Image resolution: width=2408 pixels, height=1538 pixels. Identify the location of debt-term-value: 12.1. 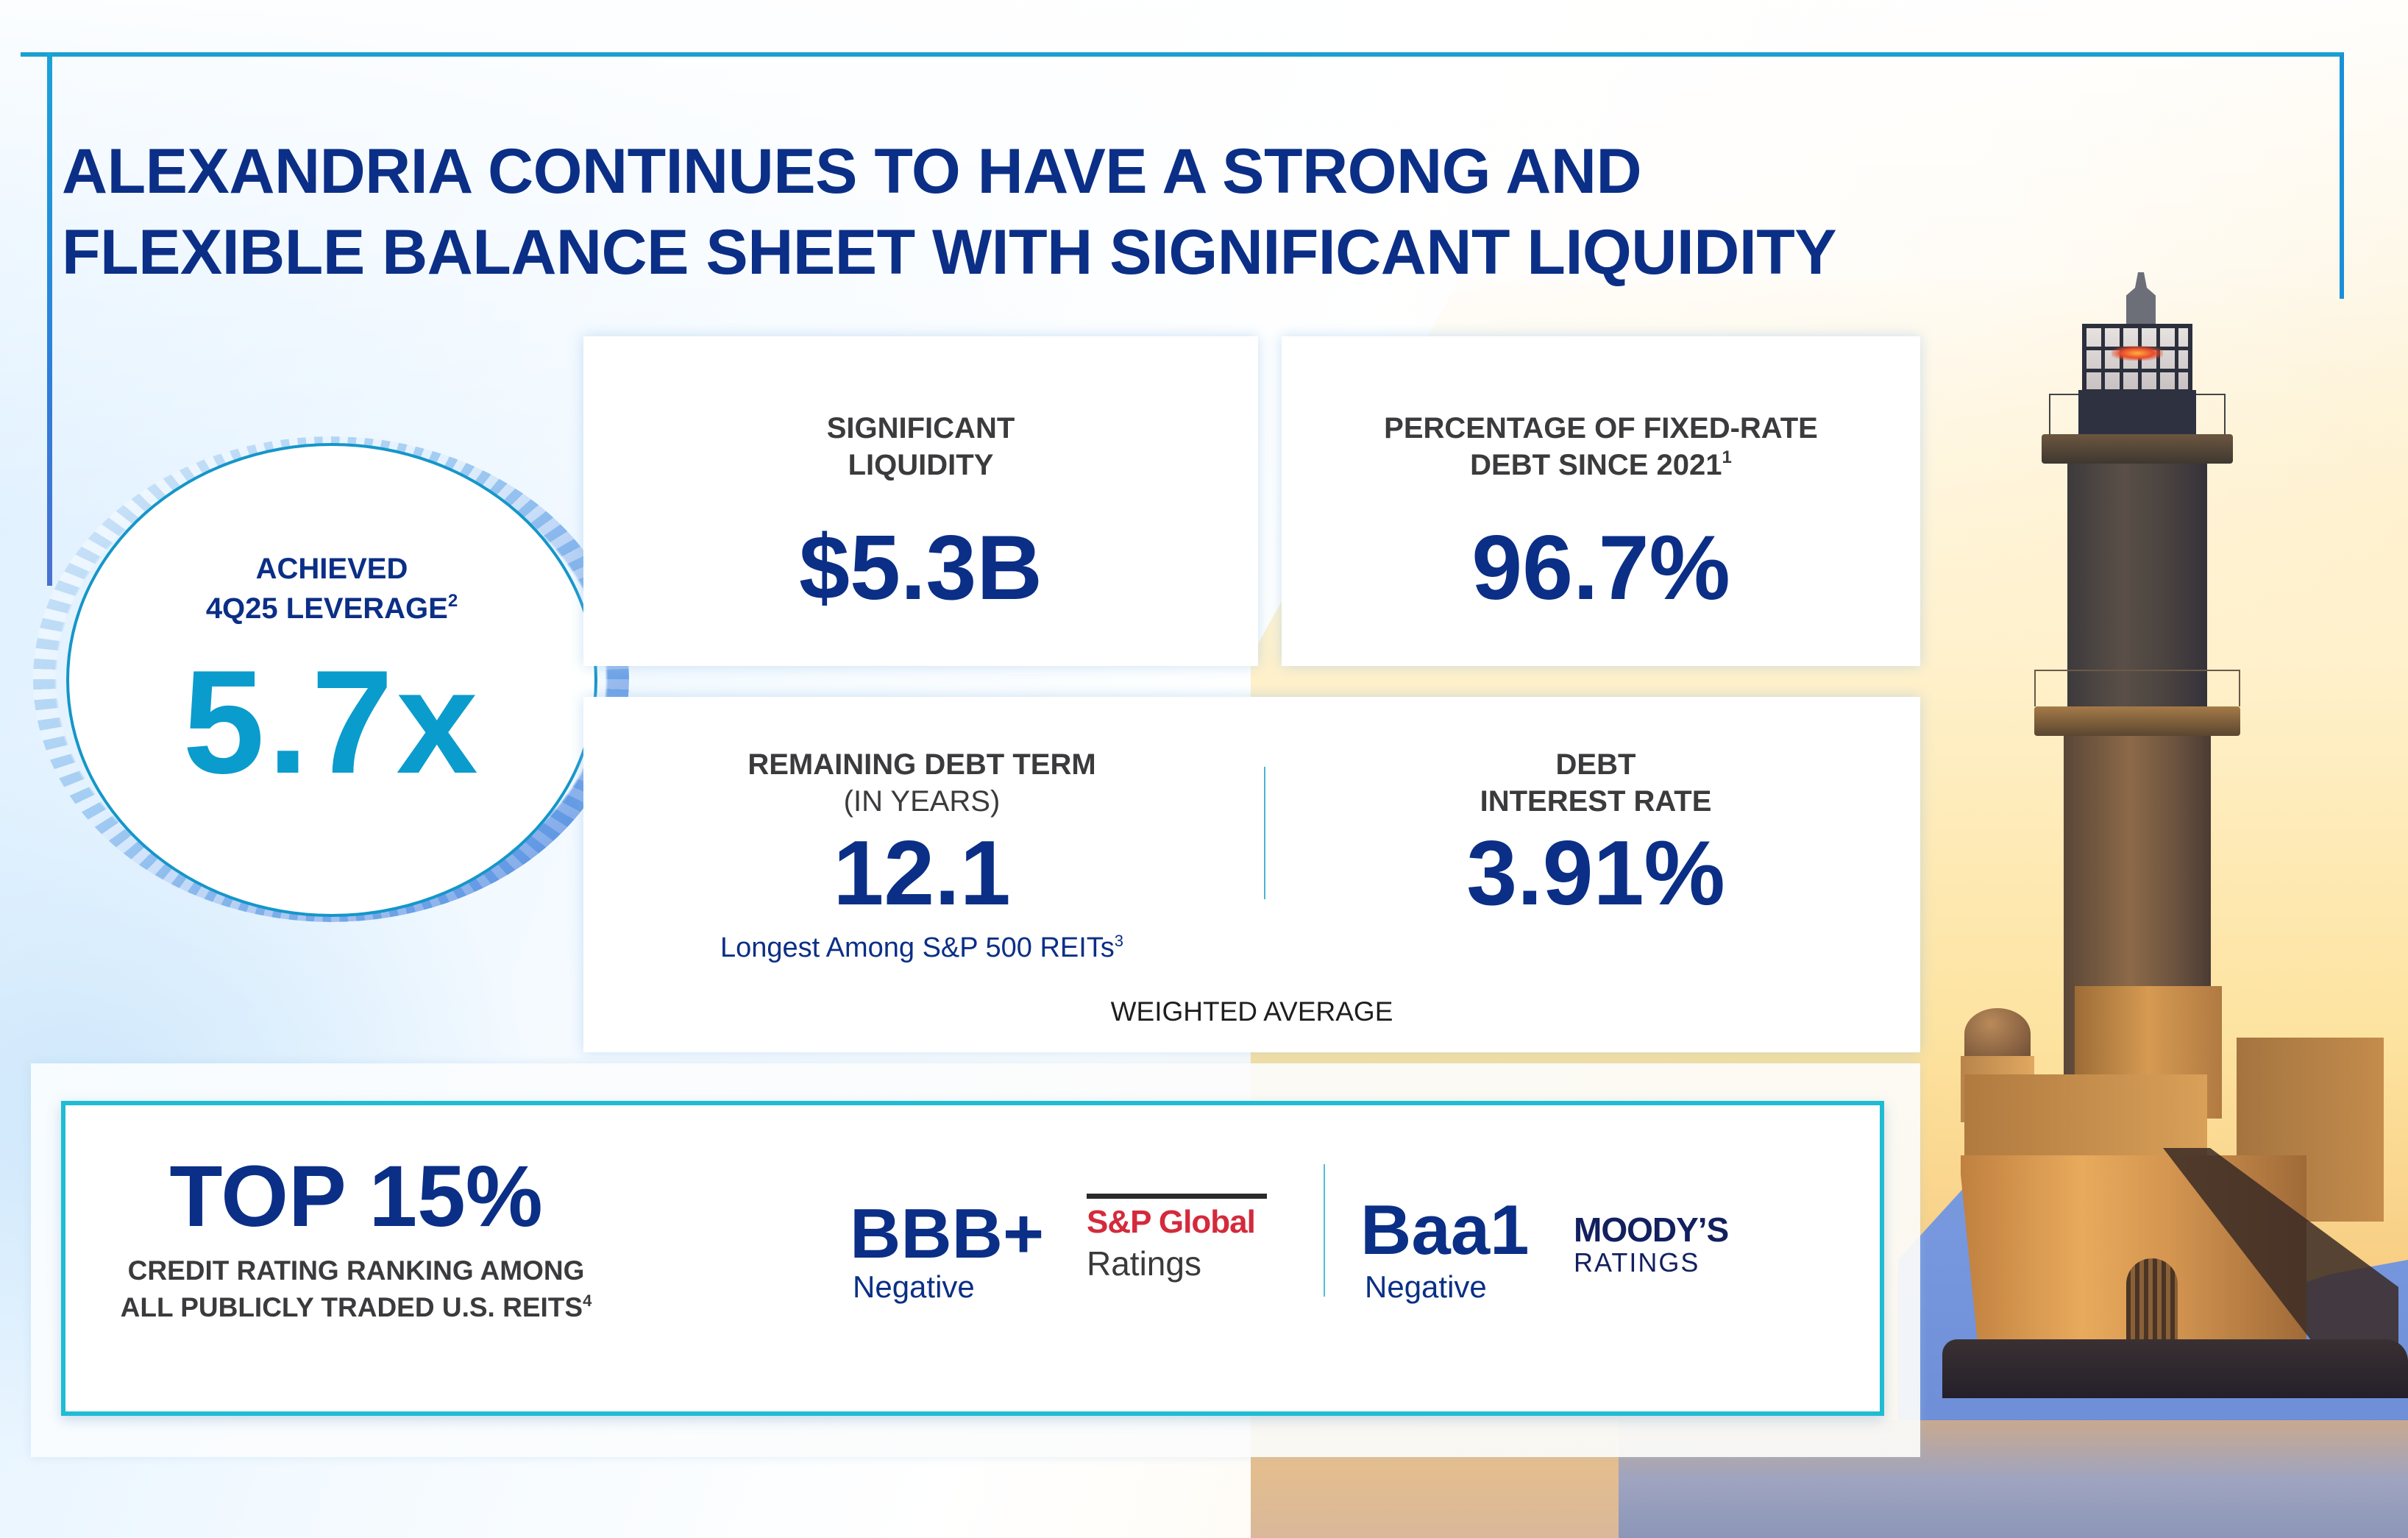
(922, 873).